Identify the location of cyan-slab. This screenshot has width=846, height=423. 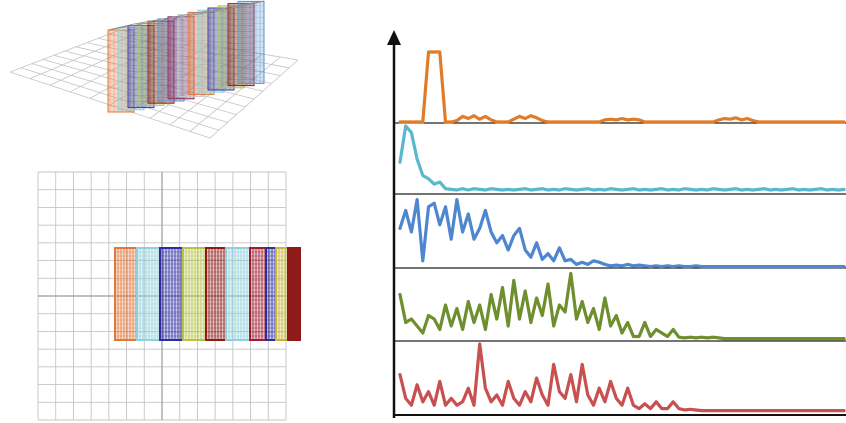
(148, 294).